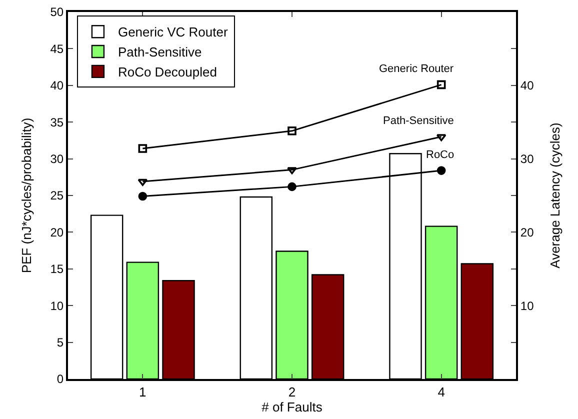  Describe the element at coordinates (167, 72) in the screenshot. I see `legend-label: RoCo Decoupled` at that location.